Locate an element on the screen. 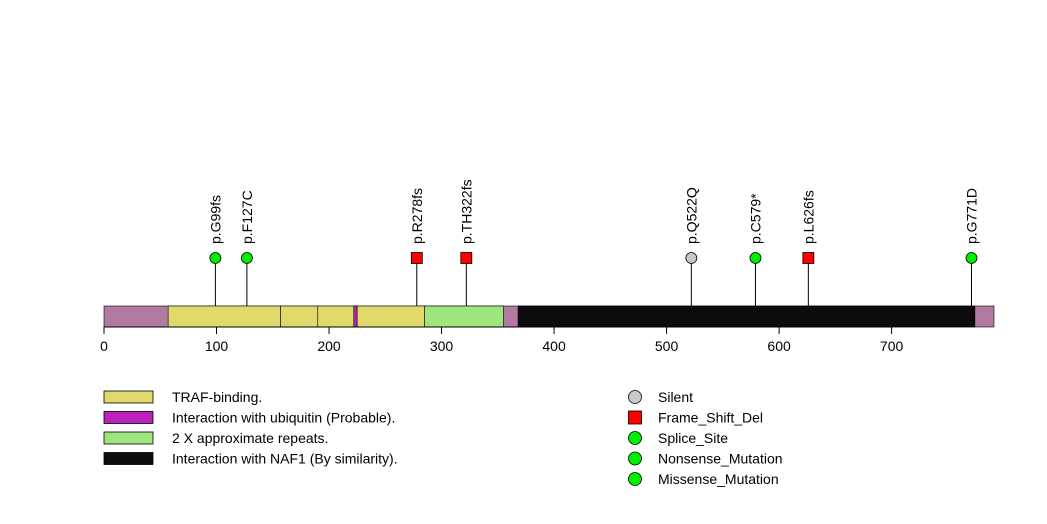 The height and width of the screenshot is (524, 1047). mutation-legend-label-2: Splice_Site is located at coordinates (693, 438).